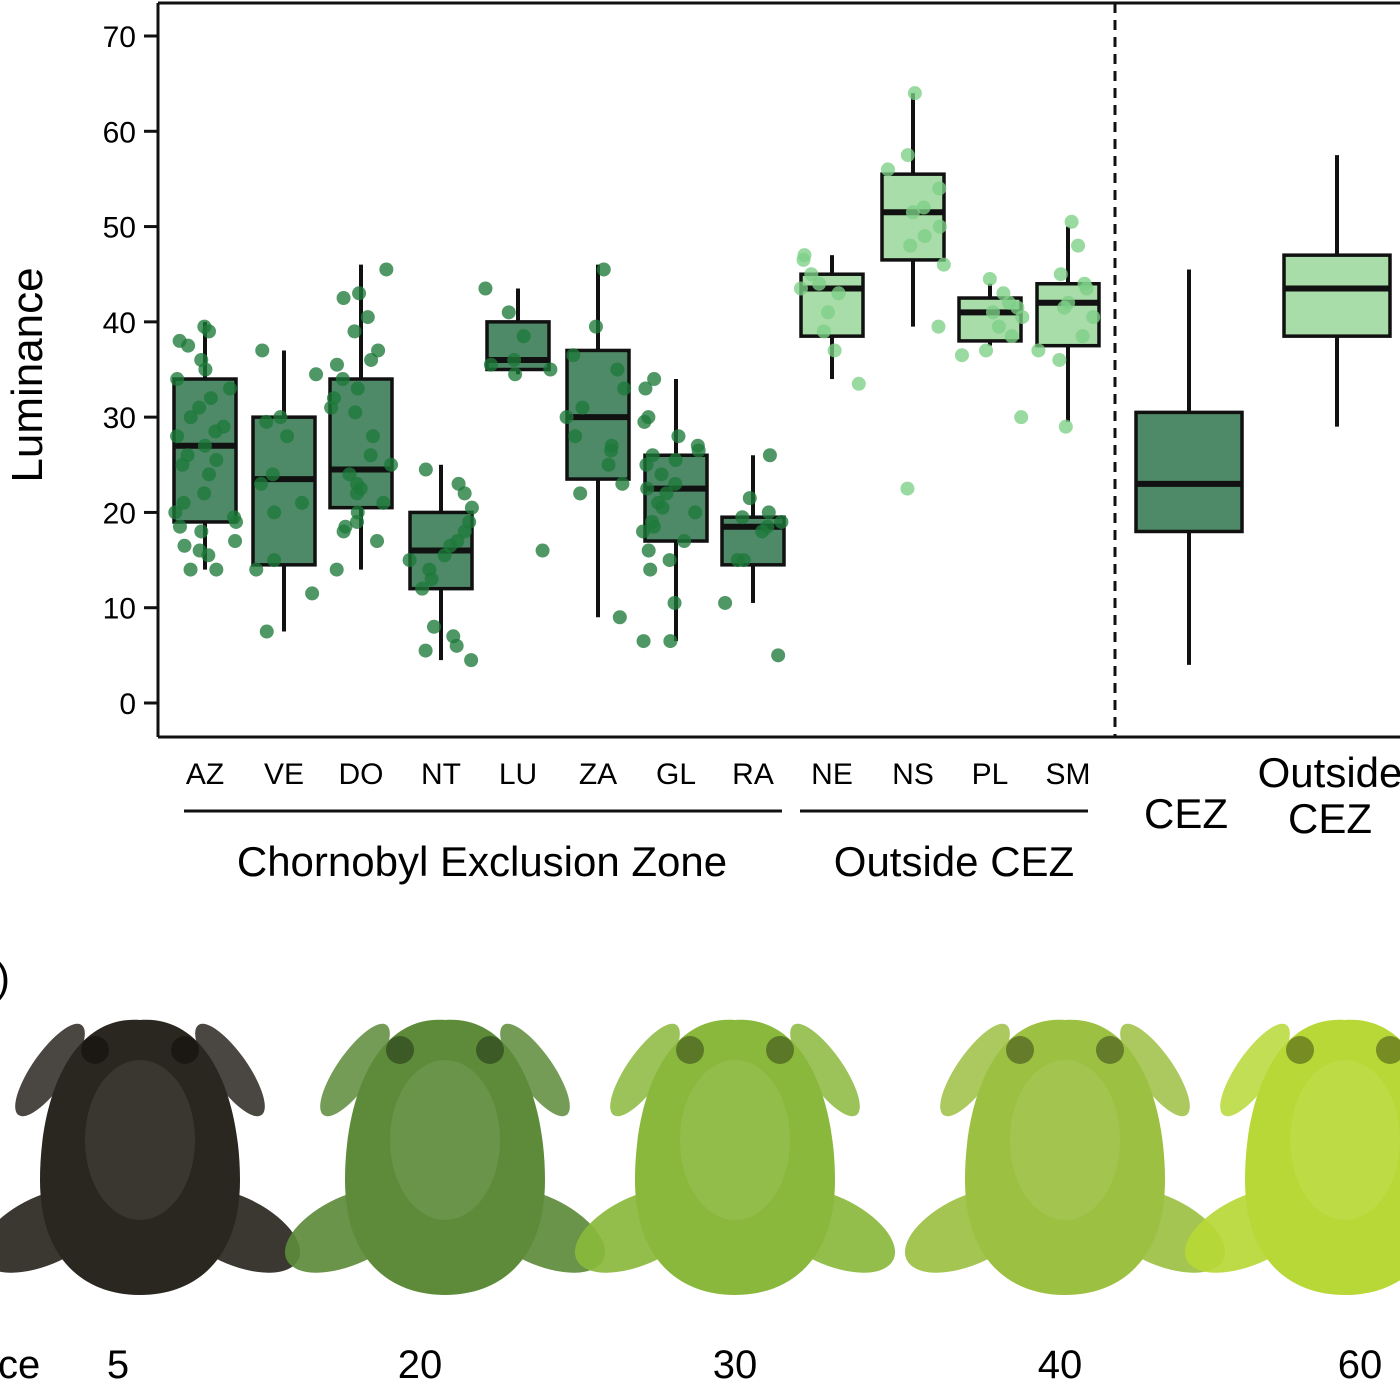 The image size is (1400, 1400). Describe the element at coordinates (735, 1365) in the screenshot. I see `frog-luminance-label-30: 30` at that location.